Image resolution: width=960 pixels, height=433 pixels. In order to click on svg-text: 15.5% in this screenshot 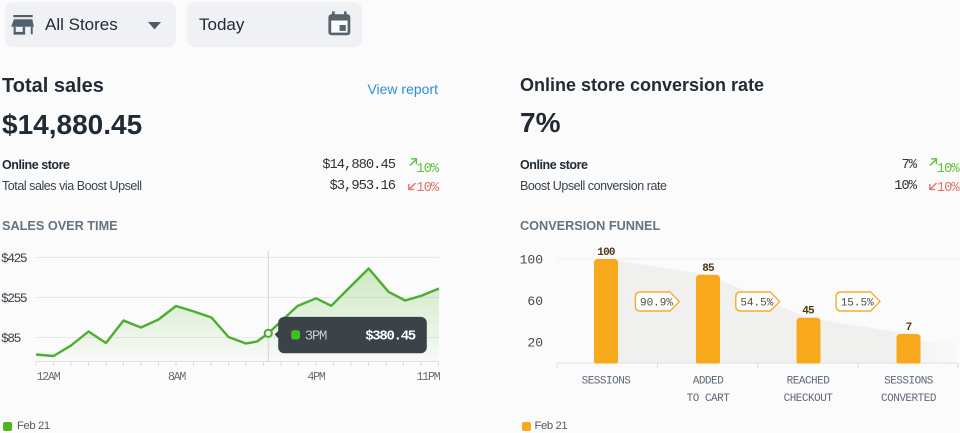, I will do `click(857, 303)`.